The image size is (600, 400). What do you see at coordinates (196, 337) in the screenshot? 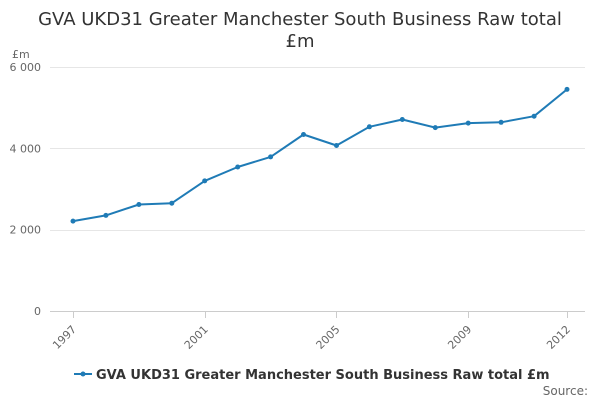
I see `x-tick-label: 2001` at bounding box center [196, 337].